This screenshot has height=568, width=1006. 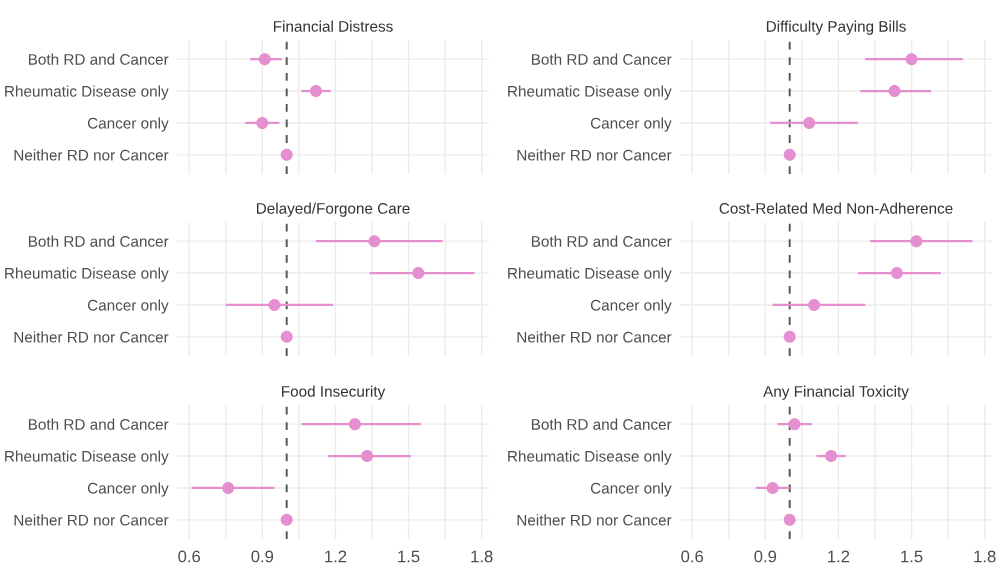 I want to click on chart-title: Cost-Related Med Non-Adherence, so click(x=836, y=208).